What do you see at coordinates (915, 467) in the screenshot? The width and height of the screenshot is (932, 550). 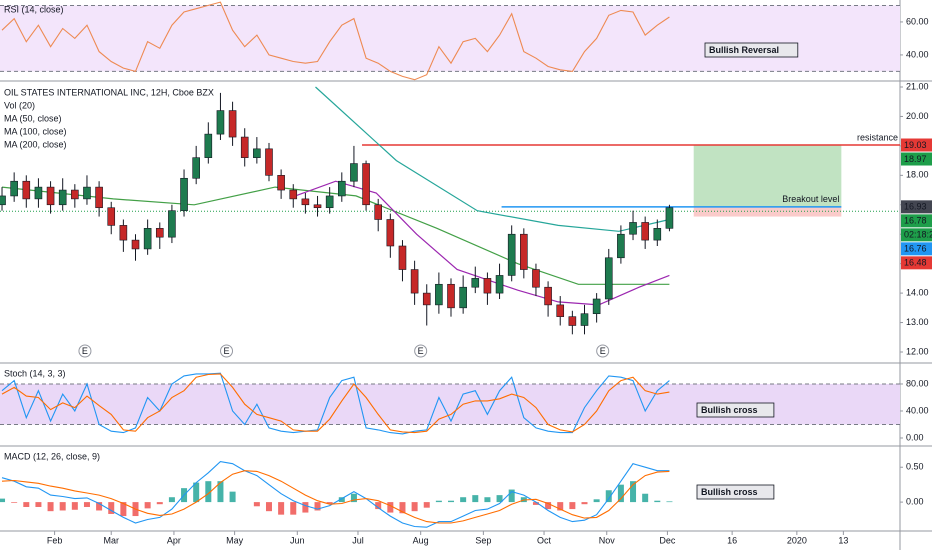 I see `y-tick-label: 0.50` at bounding box center [915, 467].